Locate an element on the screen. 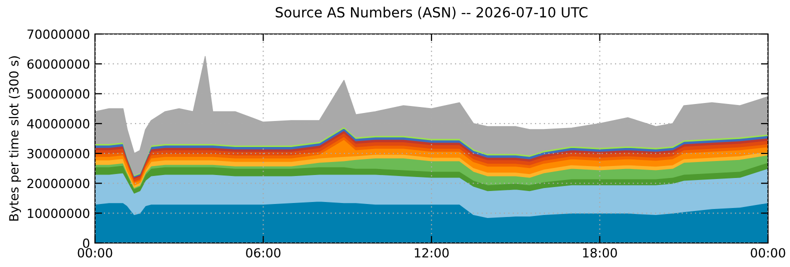 The height and width of the screenshot is (267, 790). x-tick-label: 12:00 is located at coordinates (431, 253).